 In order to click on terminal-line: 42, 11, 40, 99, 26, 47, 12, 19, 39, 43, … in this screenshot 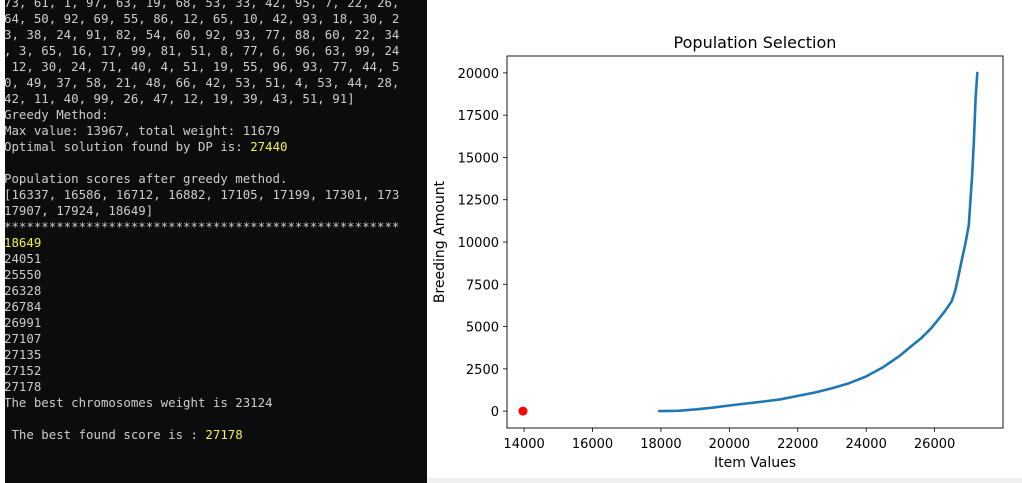, I will do `click(215, 99)`.